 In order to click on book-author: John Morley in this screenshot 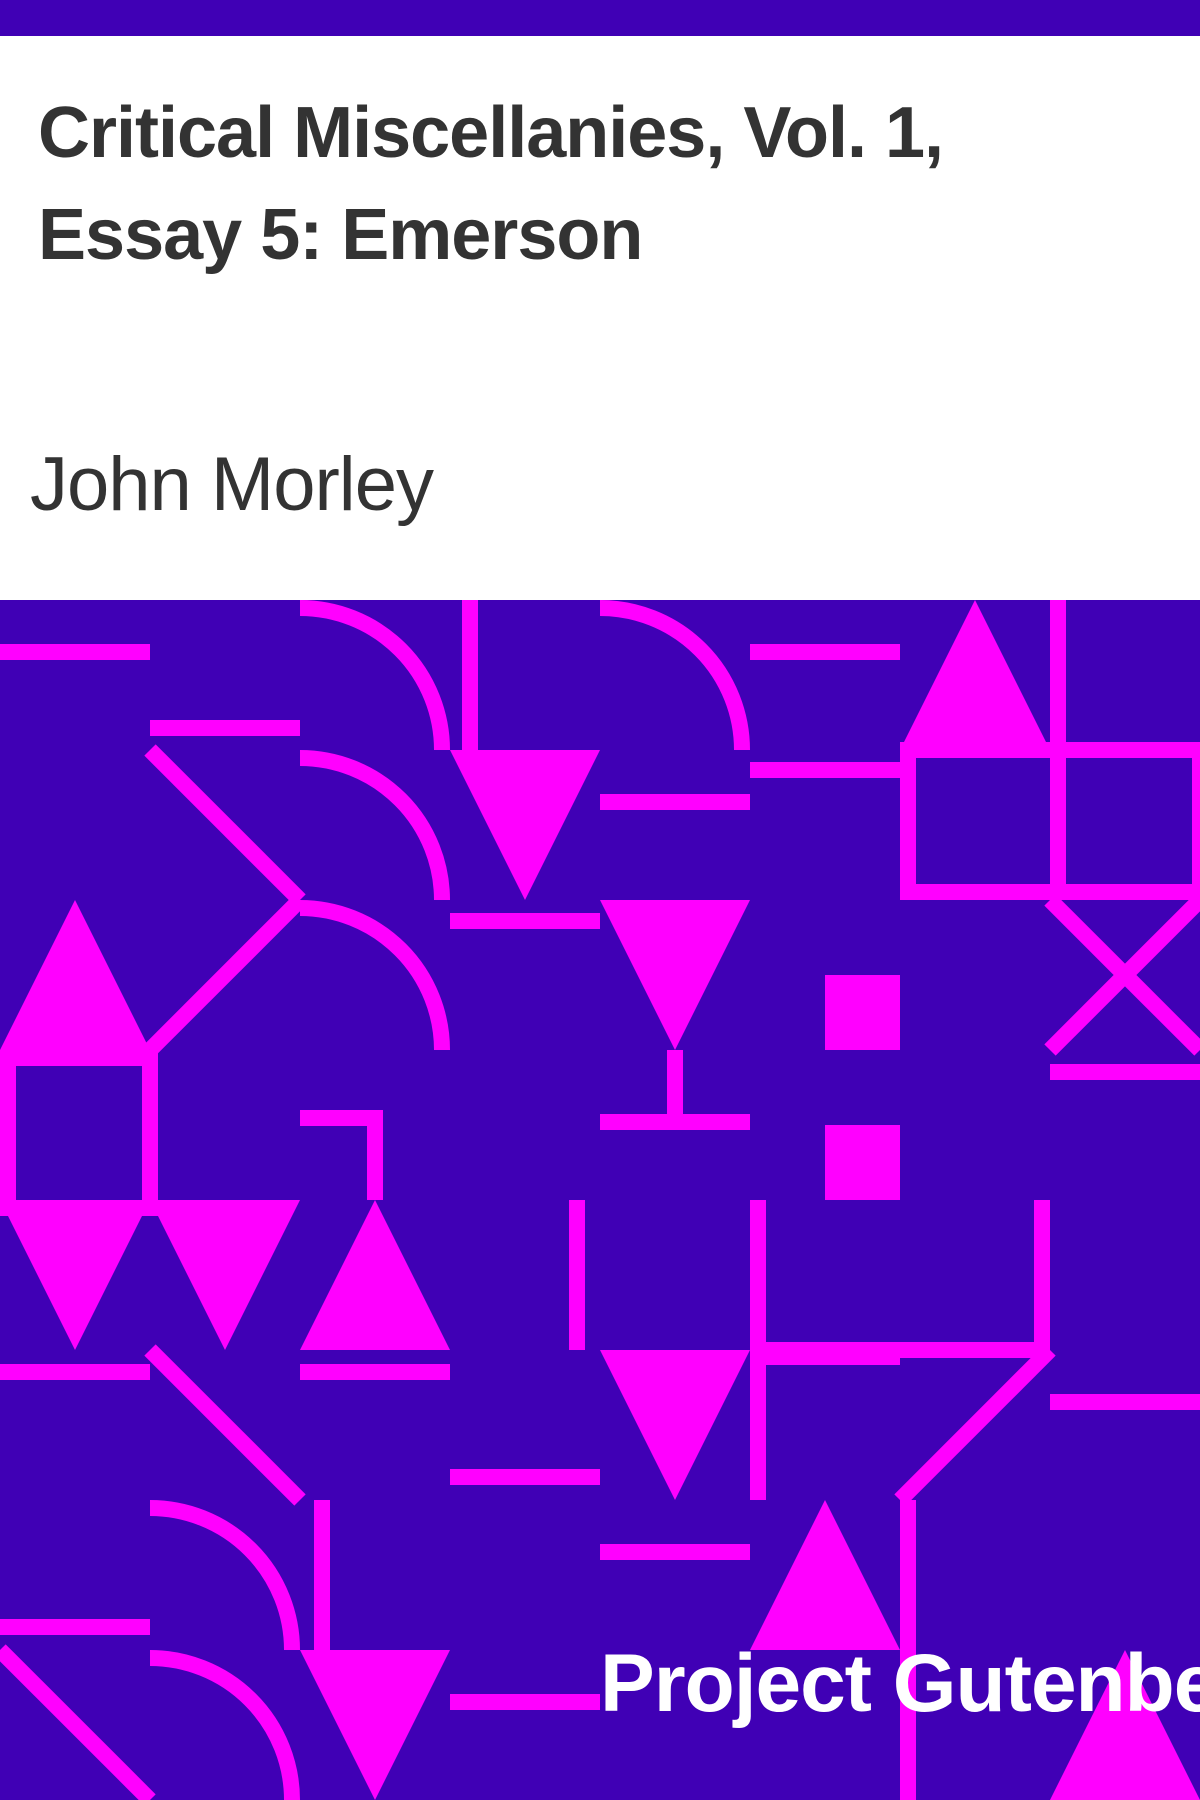, I will do `click(232, 484)`.